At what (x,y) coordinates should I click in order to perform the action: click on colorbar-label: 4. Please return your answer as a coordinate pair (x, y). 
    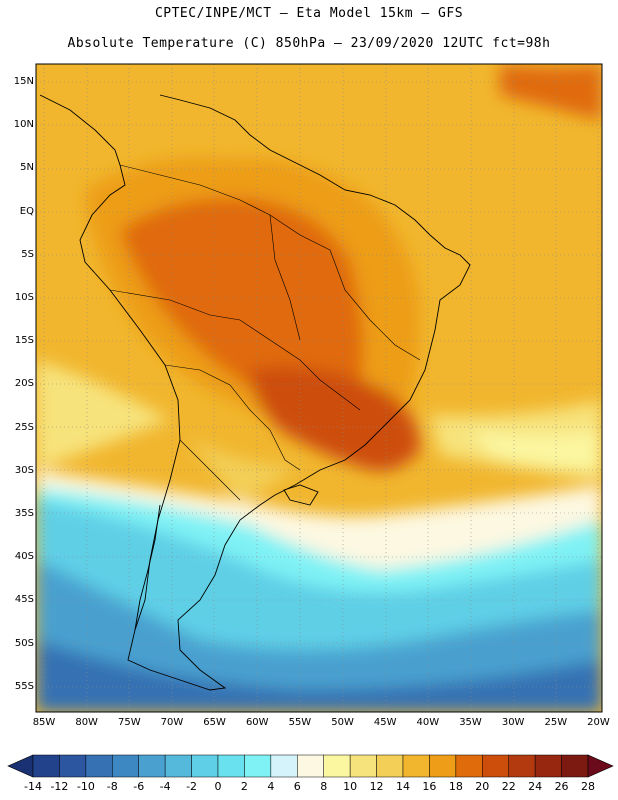
    Looking at the image, I should click on (271, 786).